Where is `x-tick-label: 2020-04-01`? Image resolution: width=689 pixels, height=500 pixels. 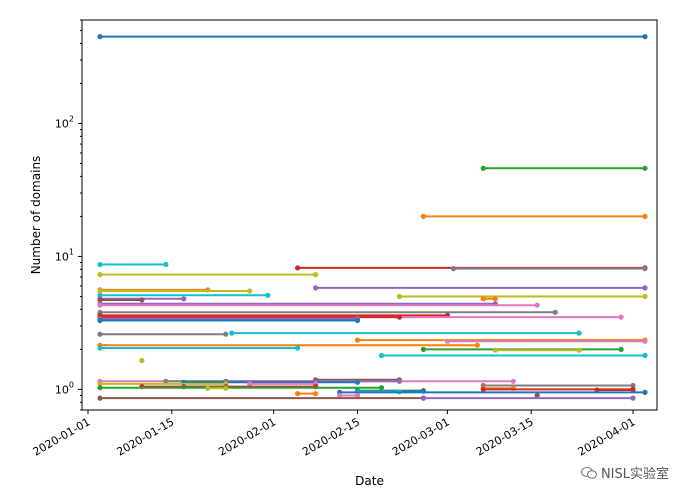
x-tick-label: 2020-04-01 is located at coordinates (607, 436).